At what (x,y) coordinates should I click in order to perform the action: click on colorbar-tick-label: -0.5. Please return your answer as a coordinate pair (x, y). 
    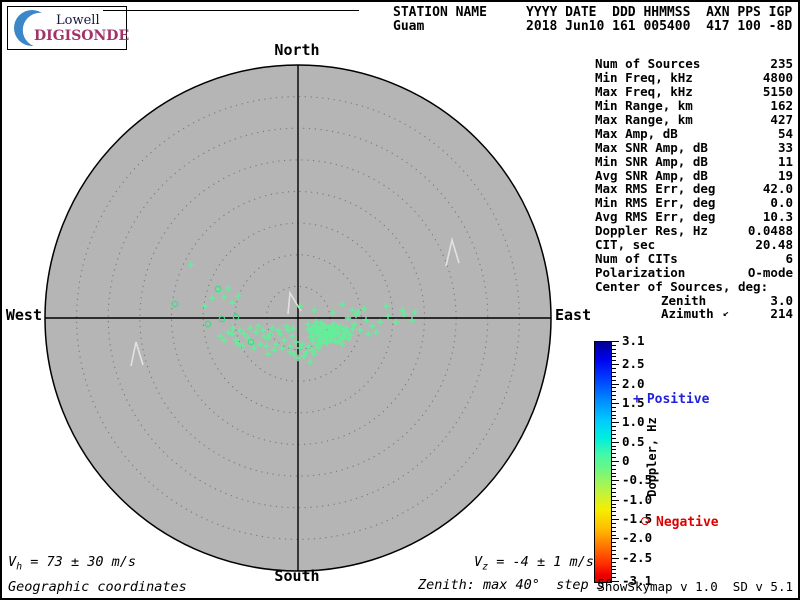
    Looking at the image, I should click on (637, 480).